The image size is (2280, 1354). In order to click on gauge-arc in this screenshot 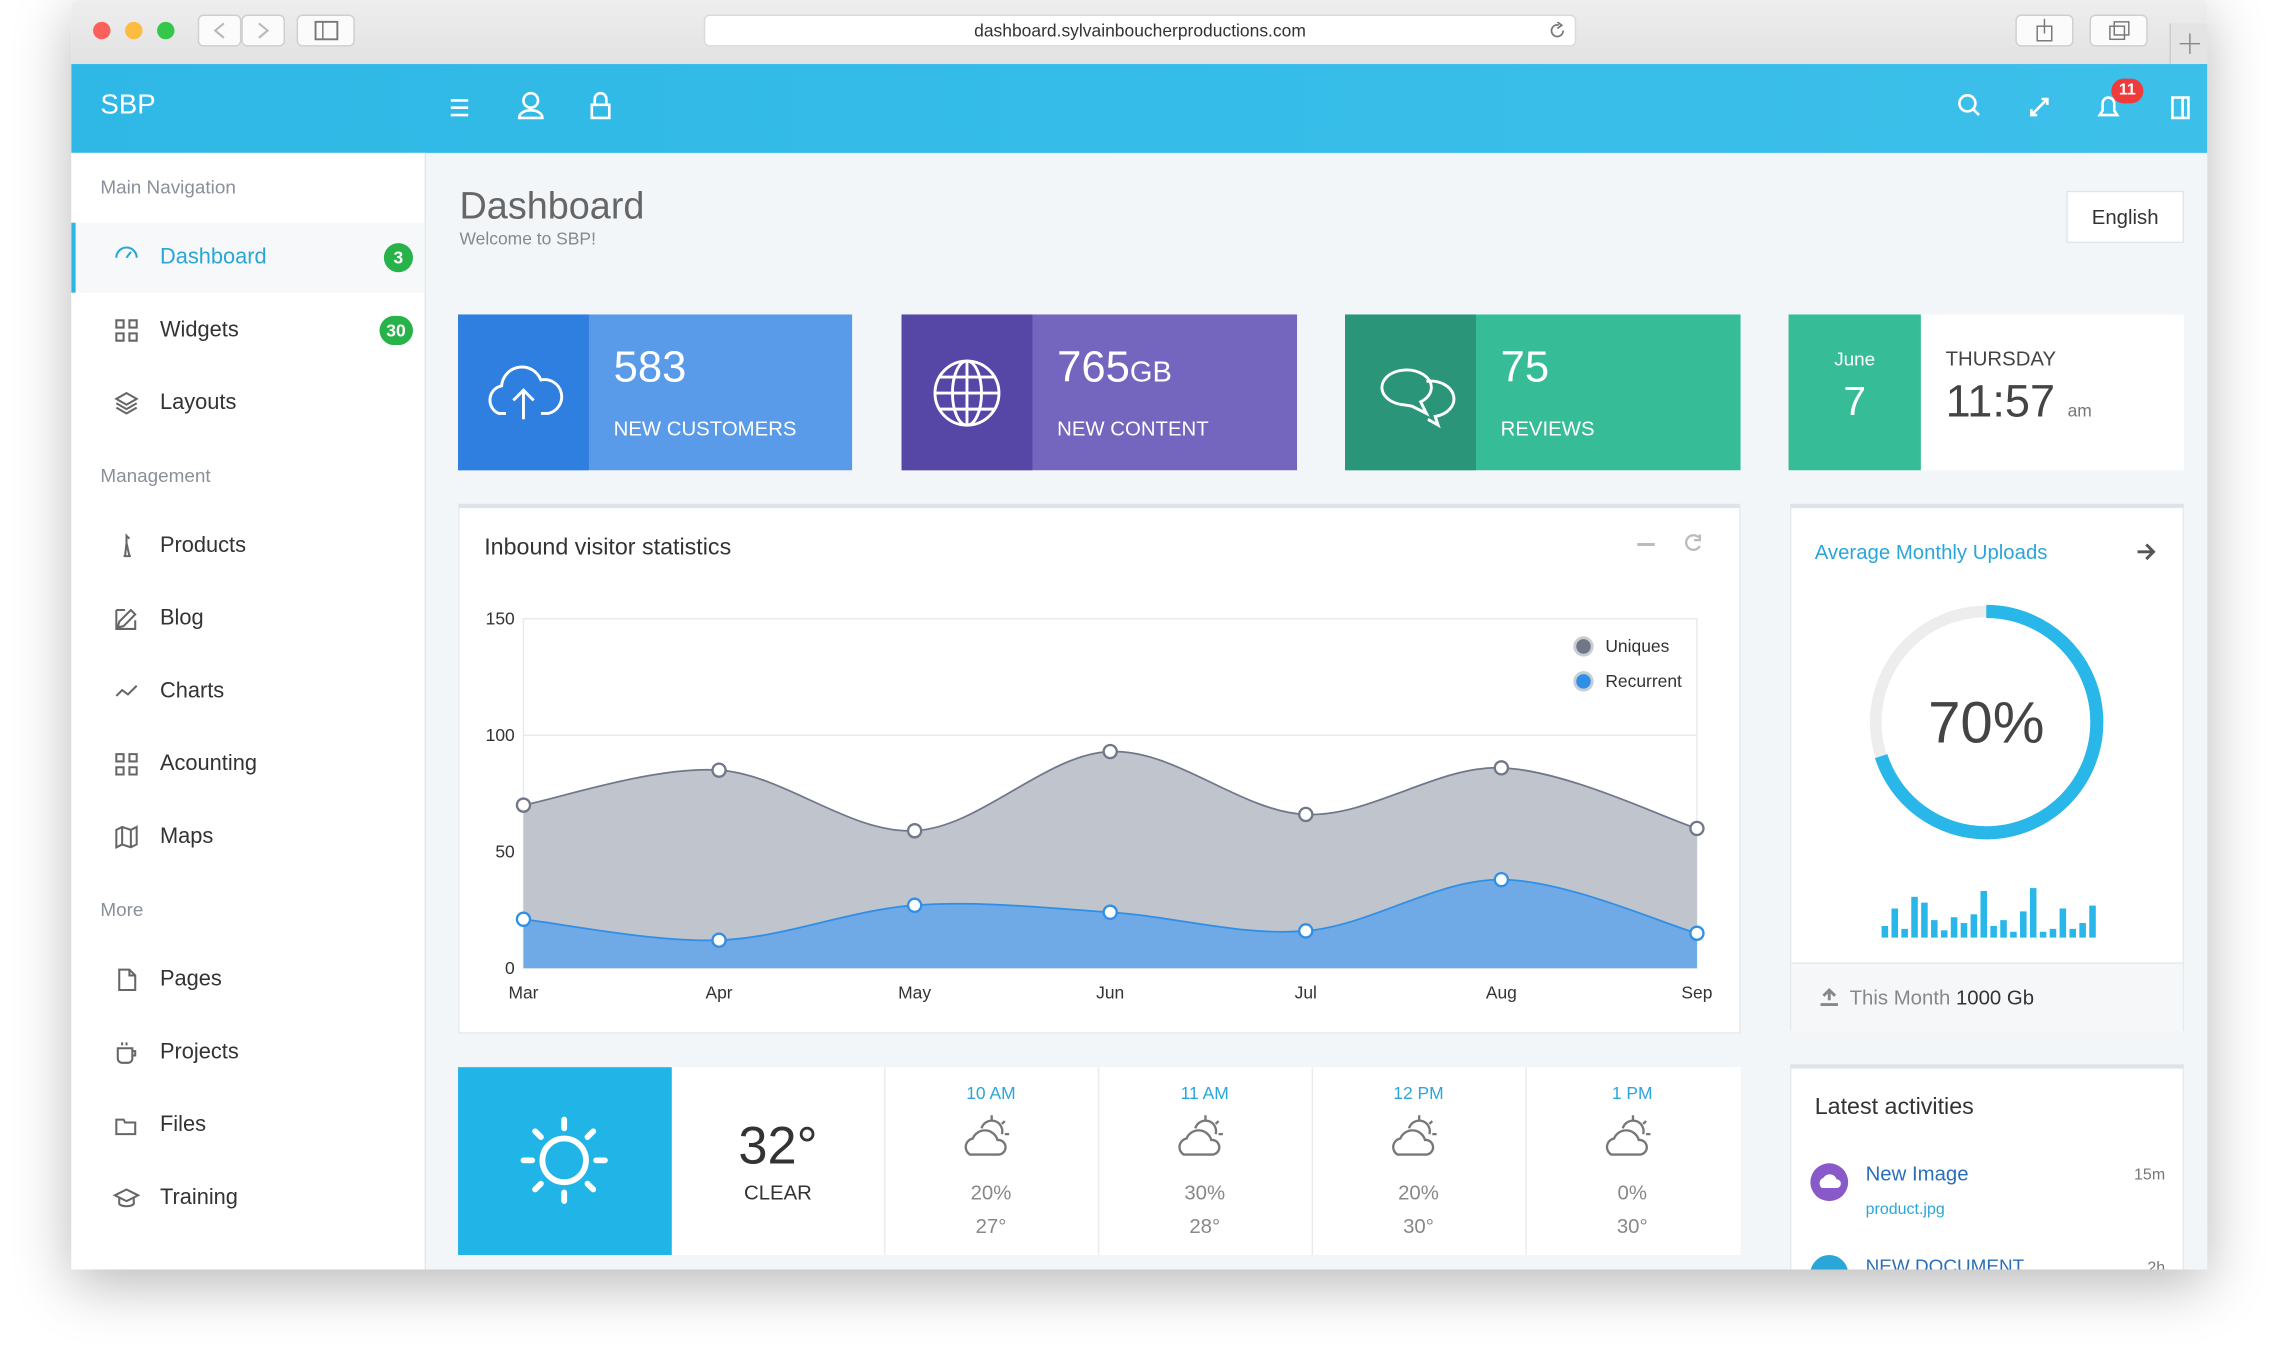, I will do `click(1986, 722)`.